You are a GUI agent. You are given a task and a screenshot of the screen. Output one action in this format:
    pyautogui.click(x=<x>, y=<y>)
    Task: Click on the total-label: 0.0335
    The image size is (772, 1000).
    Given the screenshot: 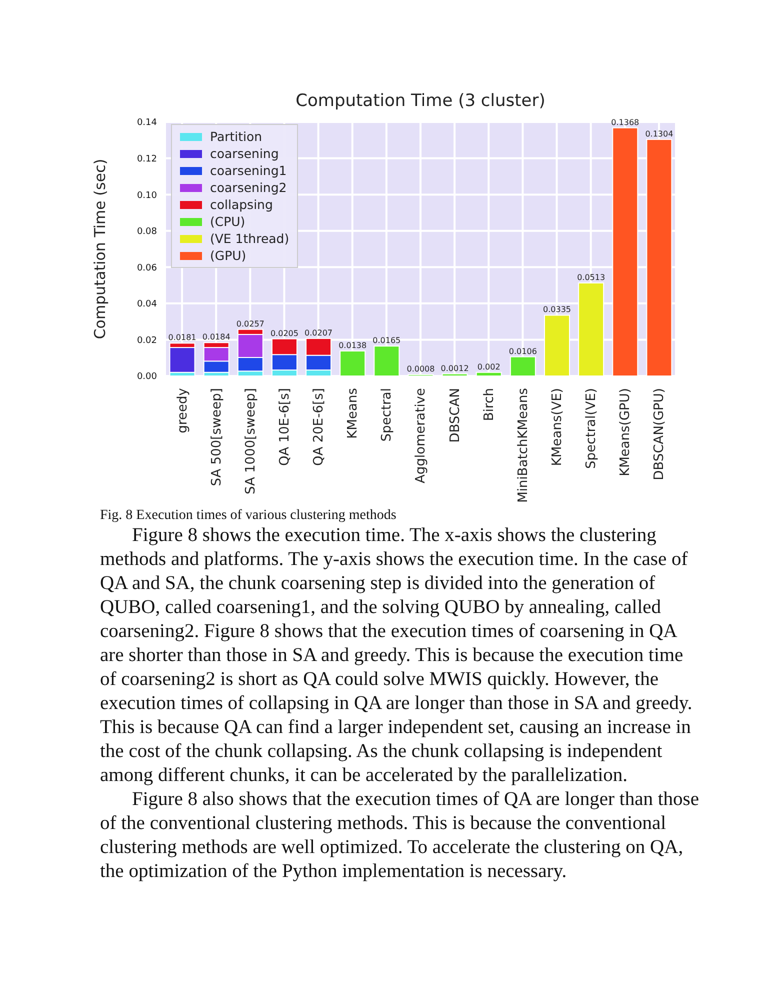 What is the action you would take?
    pyautogui.click(x=557, y=309)
    